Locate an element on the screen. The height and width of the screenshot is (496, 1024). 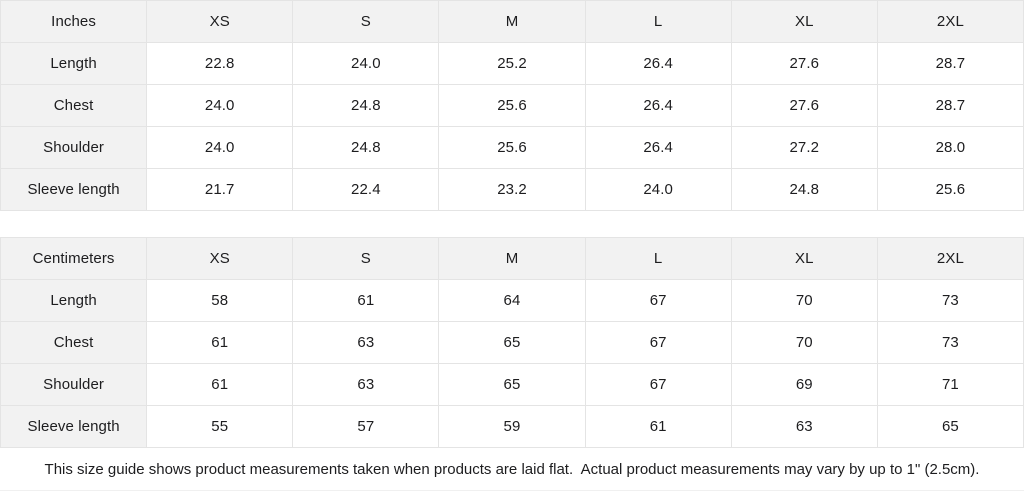
table-row: Length 22.8 24.0 25.2 26.4 27.6 28.7 is located at coordinates (512, 63).